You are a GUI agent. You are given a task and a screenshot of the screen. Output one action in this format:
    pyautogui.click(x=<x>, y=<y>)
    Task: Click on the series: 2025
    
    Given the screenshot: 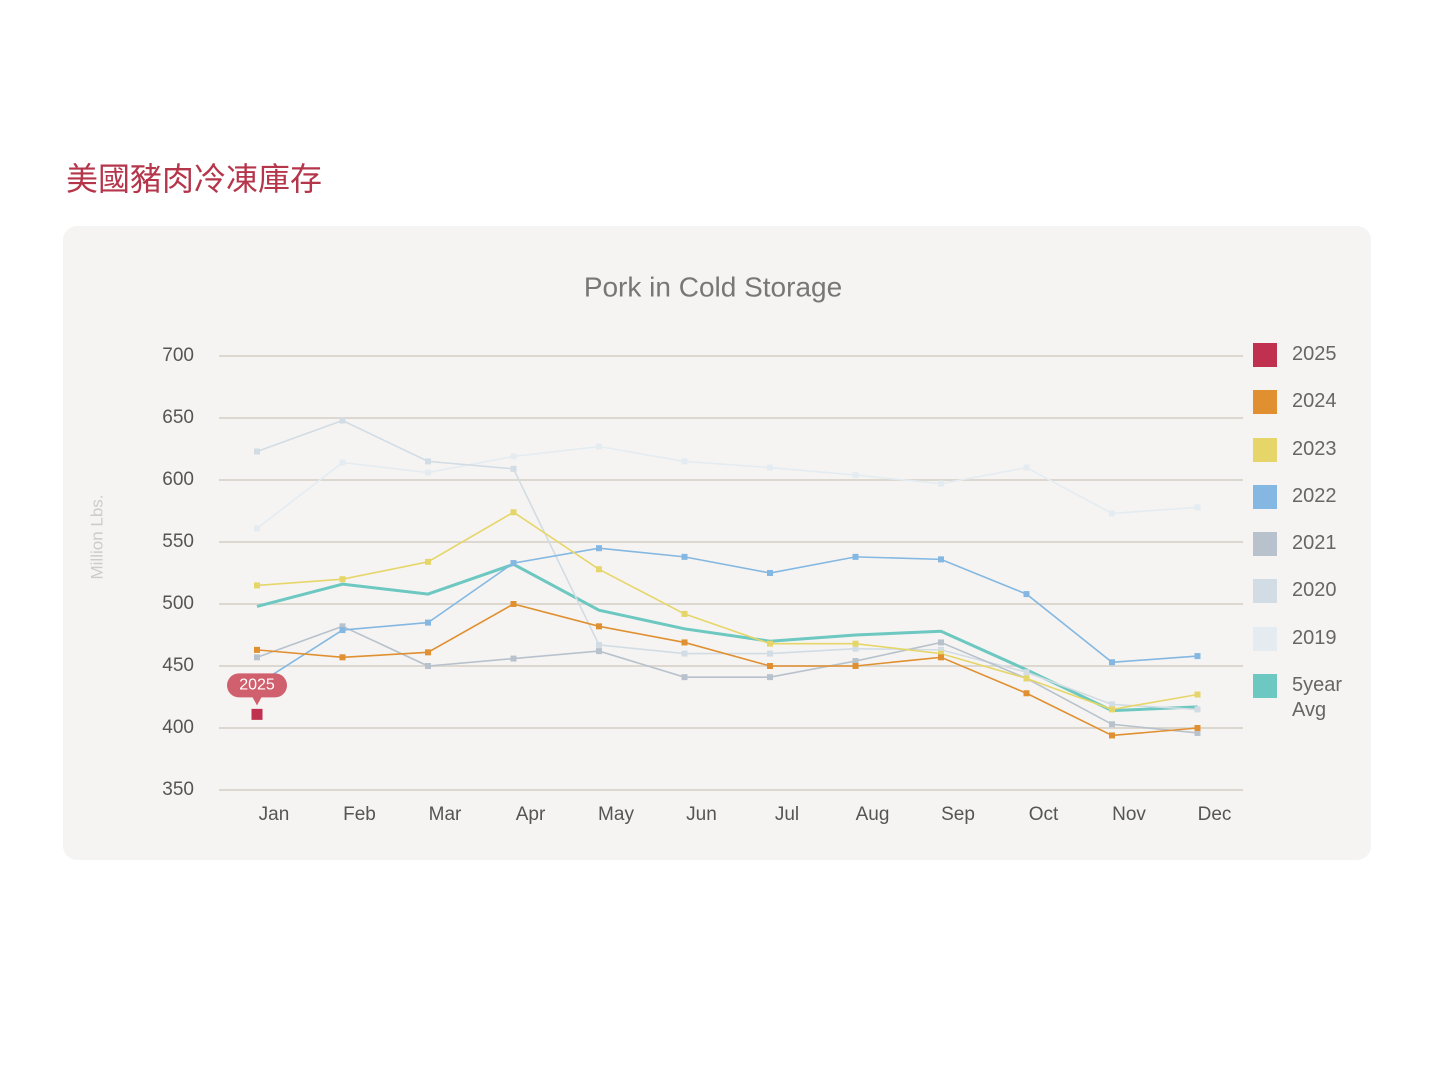 What is the action you would take?
    pyautogui.click(x=257, y=696)
    